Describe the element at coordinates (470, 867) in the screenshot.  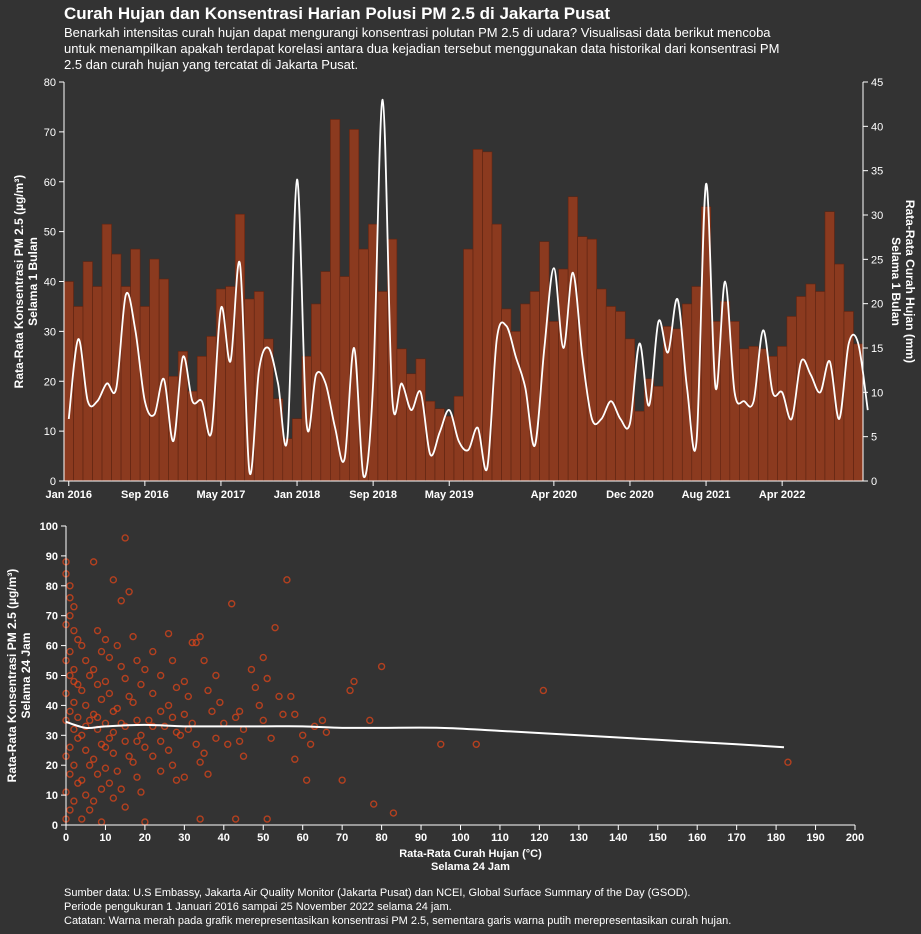
I see `scatter-x-axis-title-line: Selama 24 Jam` at that location.